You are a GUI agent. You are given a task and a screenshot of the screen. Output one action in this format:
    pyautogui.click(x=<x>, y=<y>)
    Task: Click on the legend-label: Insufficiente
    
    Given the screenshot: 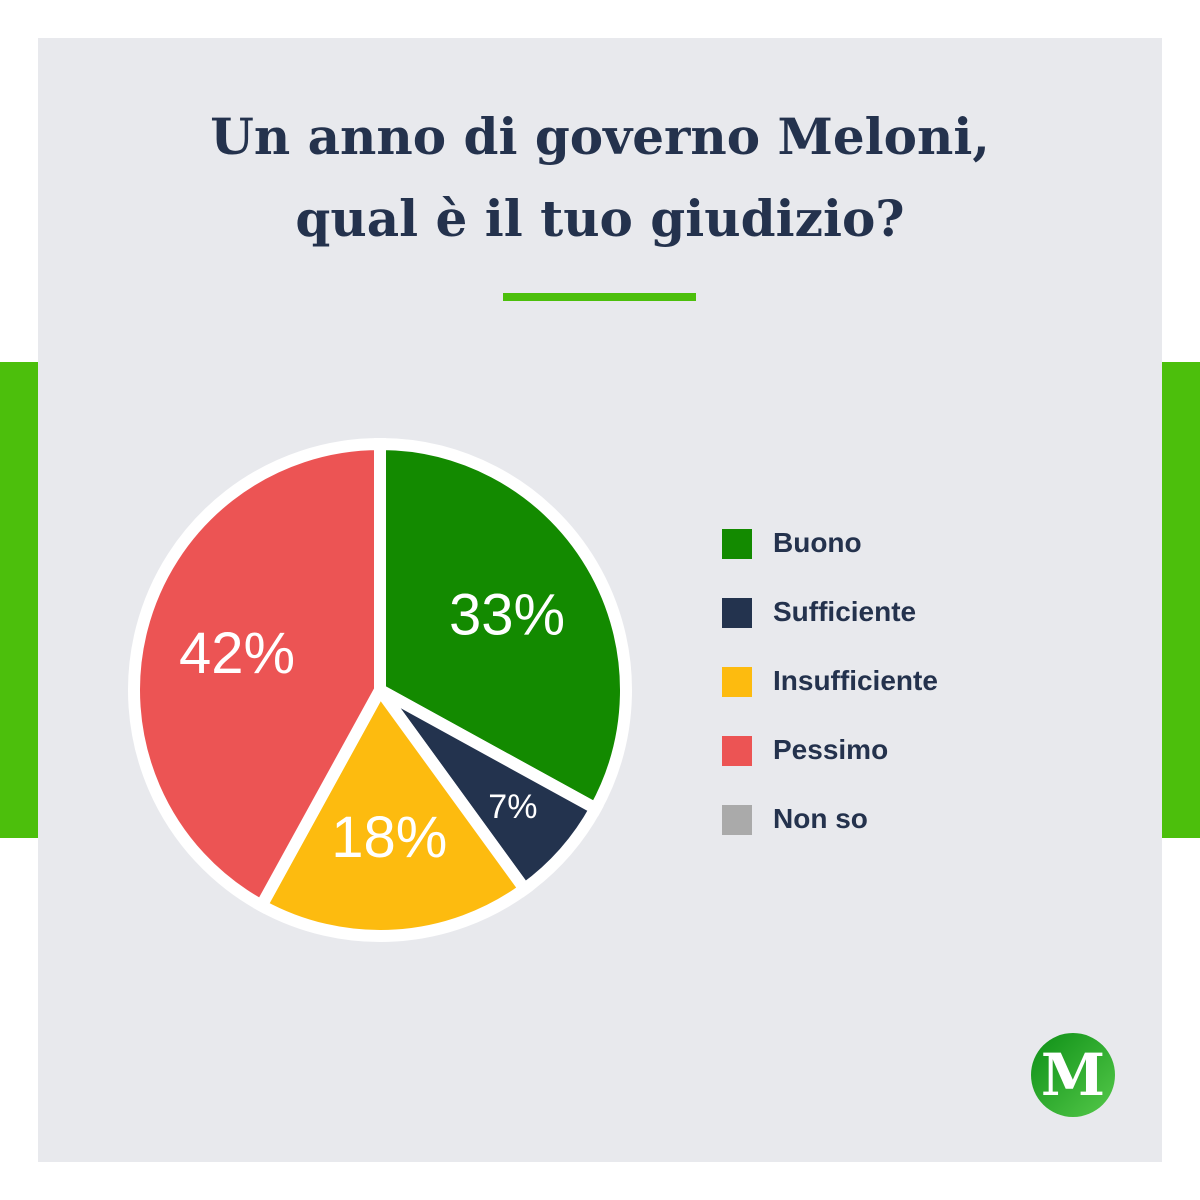 What is the action you would take?
    pyautogui.click(x=855, y=680)
    